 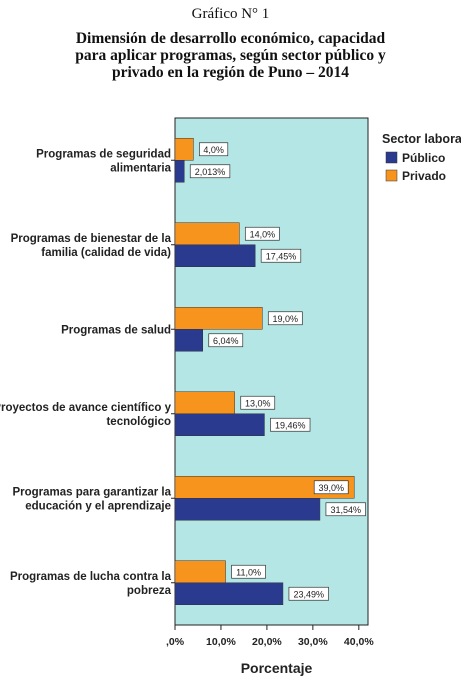 I want to click on figure-label: Gráfico N° 1, so click(x=230, y=14).